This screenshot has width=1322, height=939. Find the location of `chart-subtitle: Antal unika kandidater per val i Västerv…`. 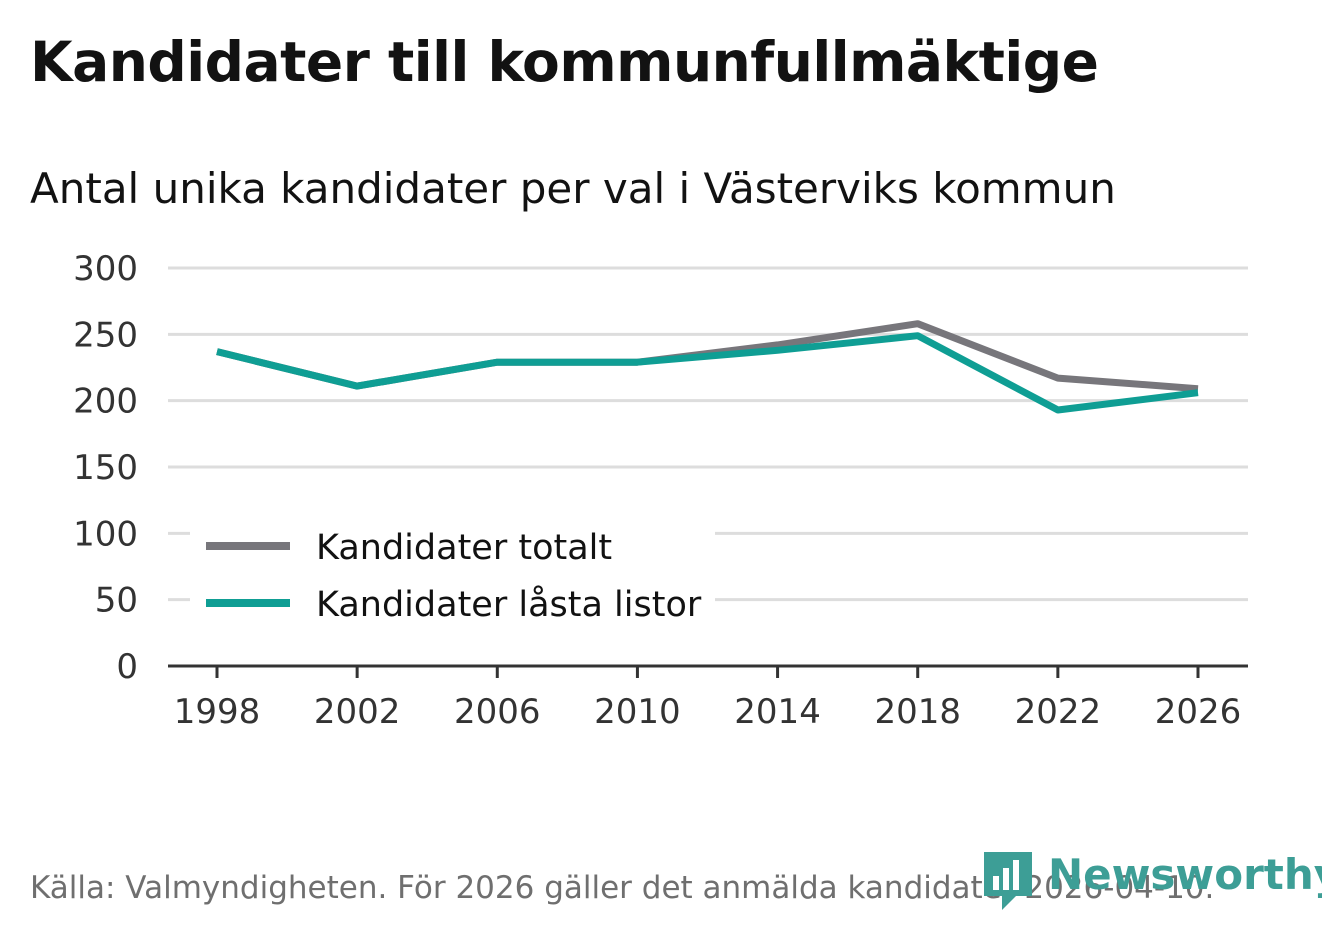

chart-subtitle: Antal unika kandidater per val i Västerv… is located at coordinates (573, 188).